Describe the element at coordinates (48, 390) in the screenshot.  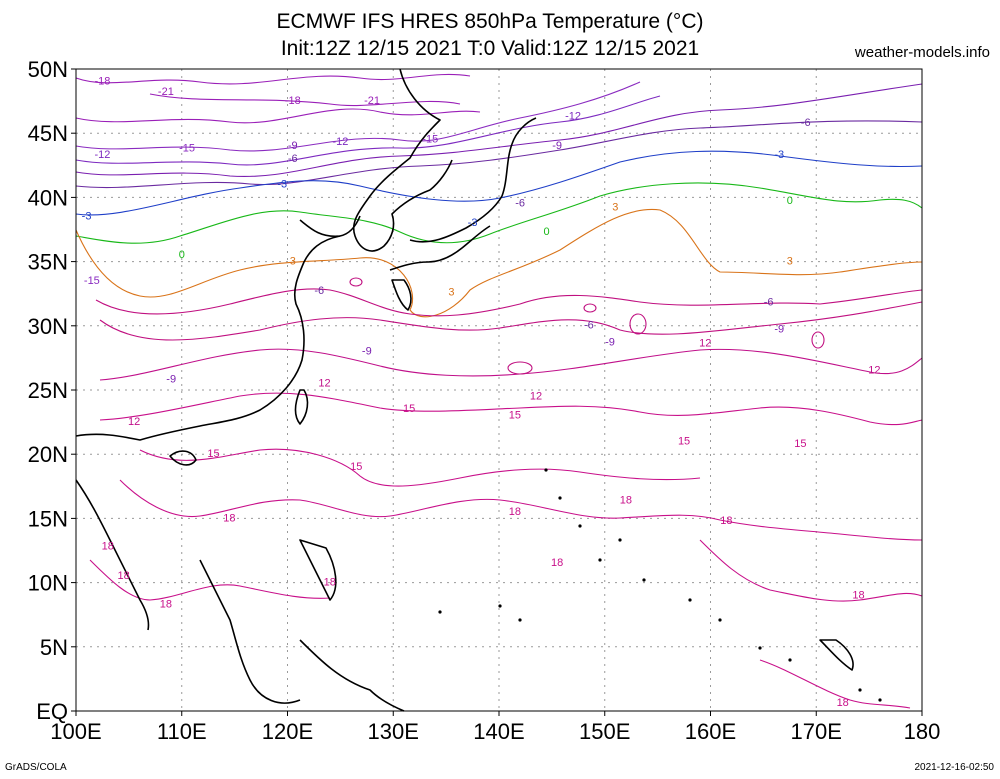
I see `lat-tick-label: 25N` at that location.